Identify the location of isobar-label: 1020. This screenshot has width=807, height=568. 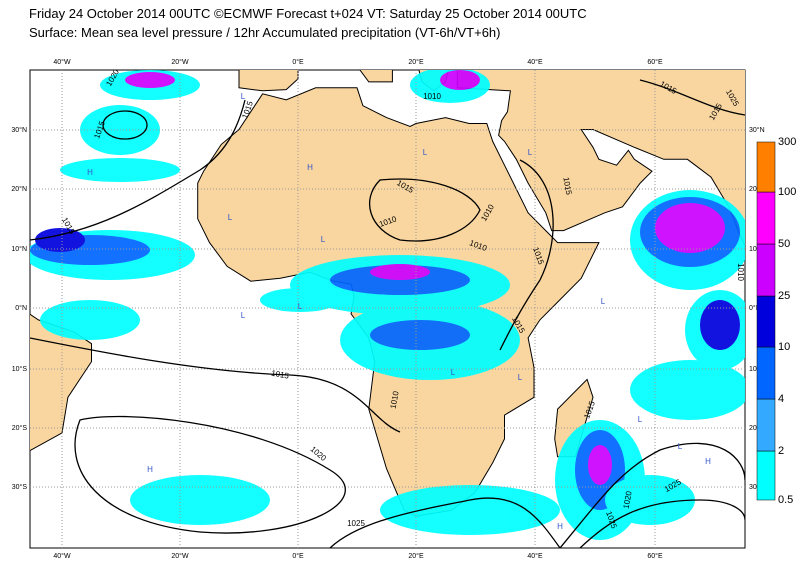
(628, 500).